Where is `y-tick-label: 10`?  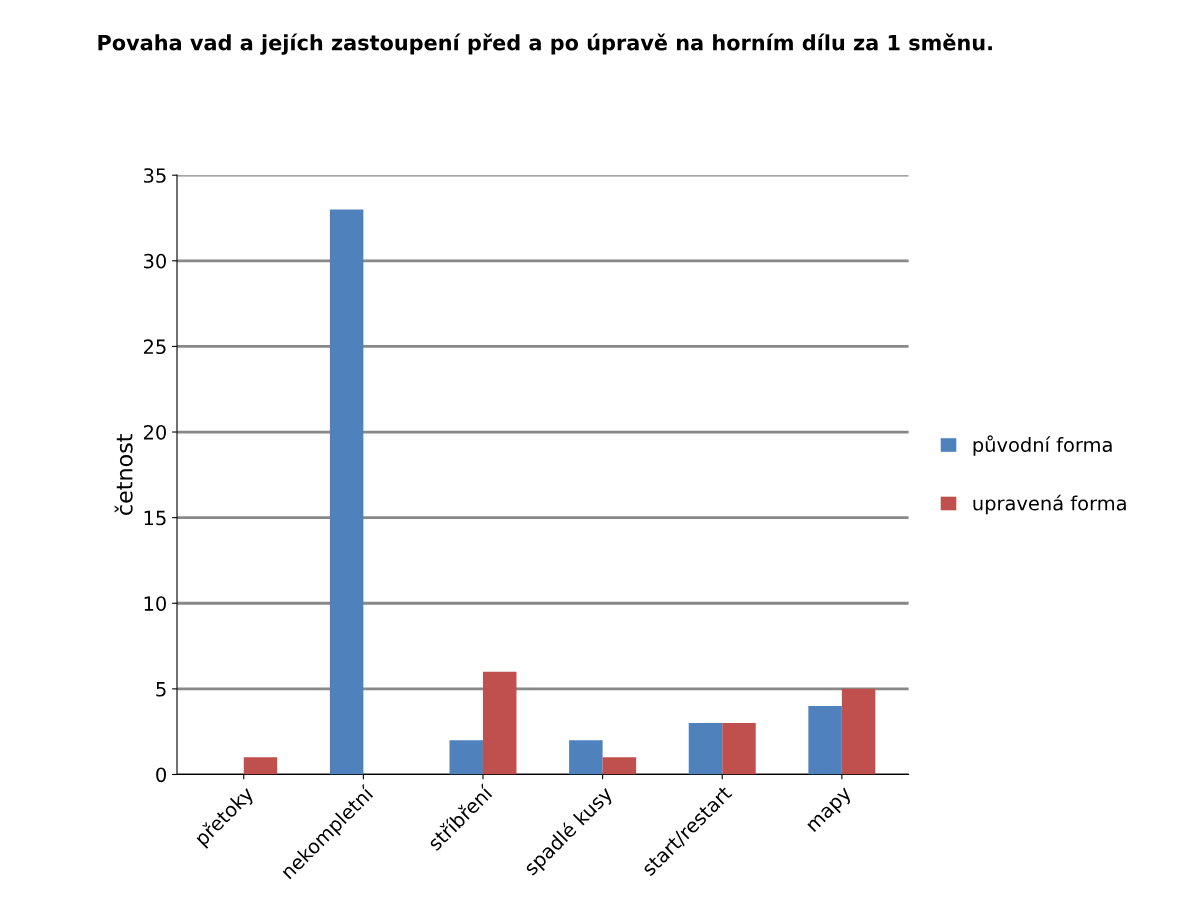 y-tick-label: 10 is located at coordinates (155, 603).